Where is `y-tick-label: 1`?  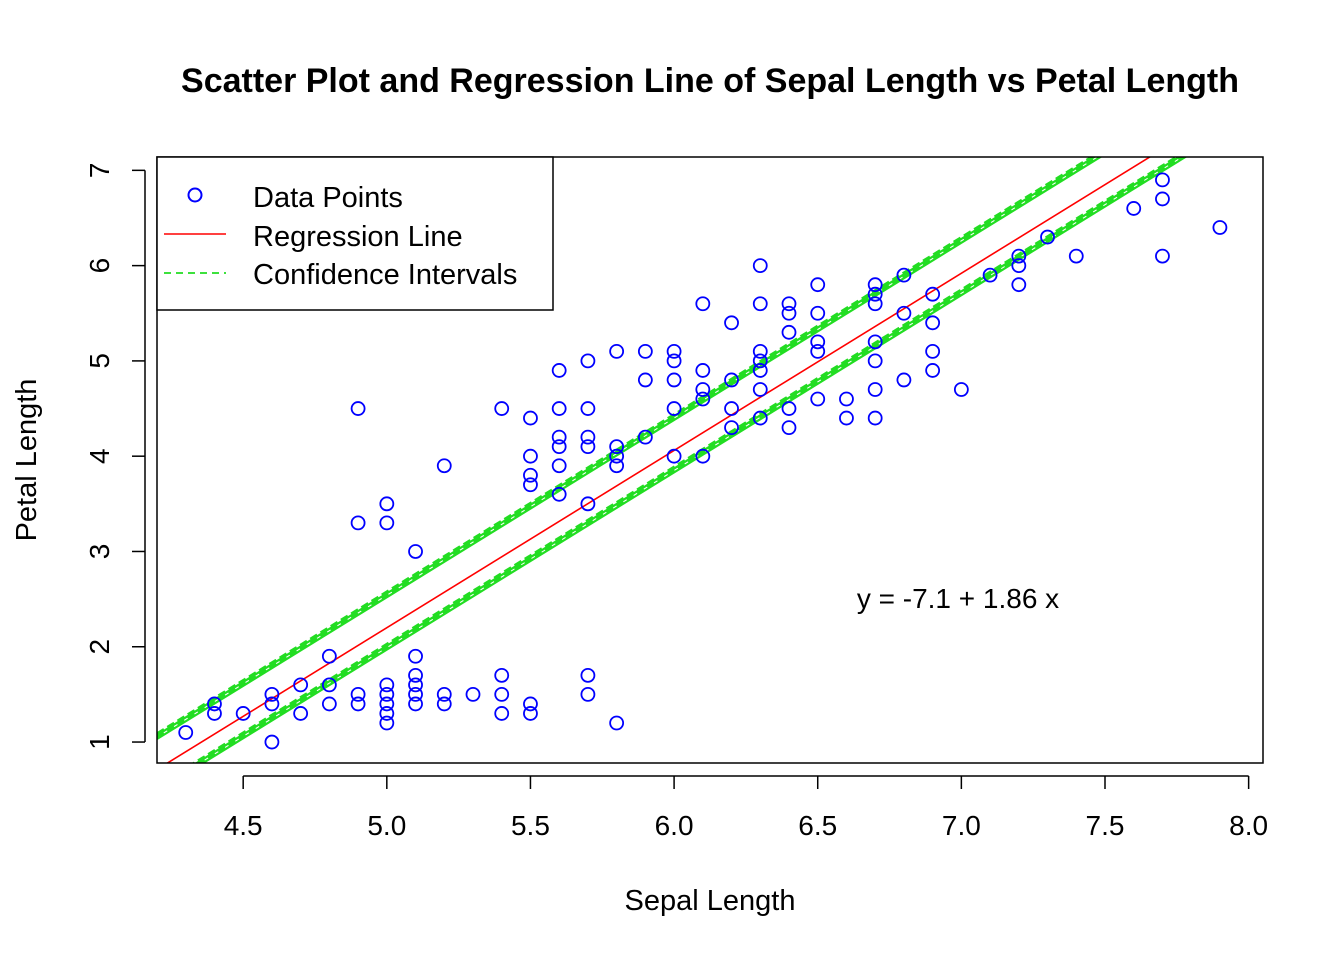
y-tick-label: 1 is located at coordinates (99, 742).